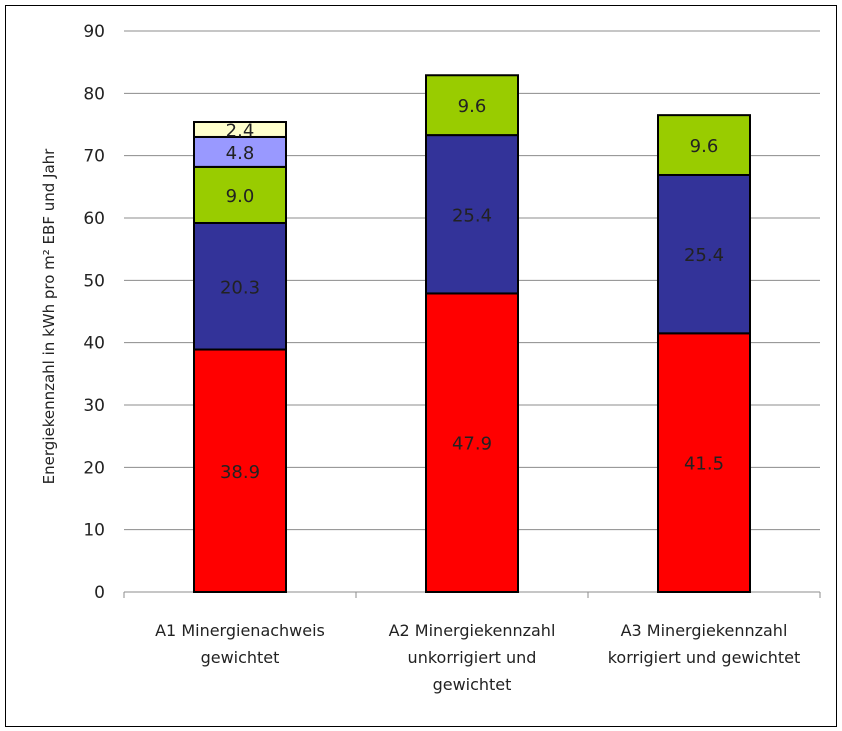 The height and width of the screenshot is (731, 842). Describe the element at coordinates (94, 344) in the screenshot. I see `y-tick-label: 40` at that location.